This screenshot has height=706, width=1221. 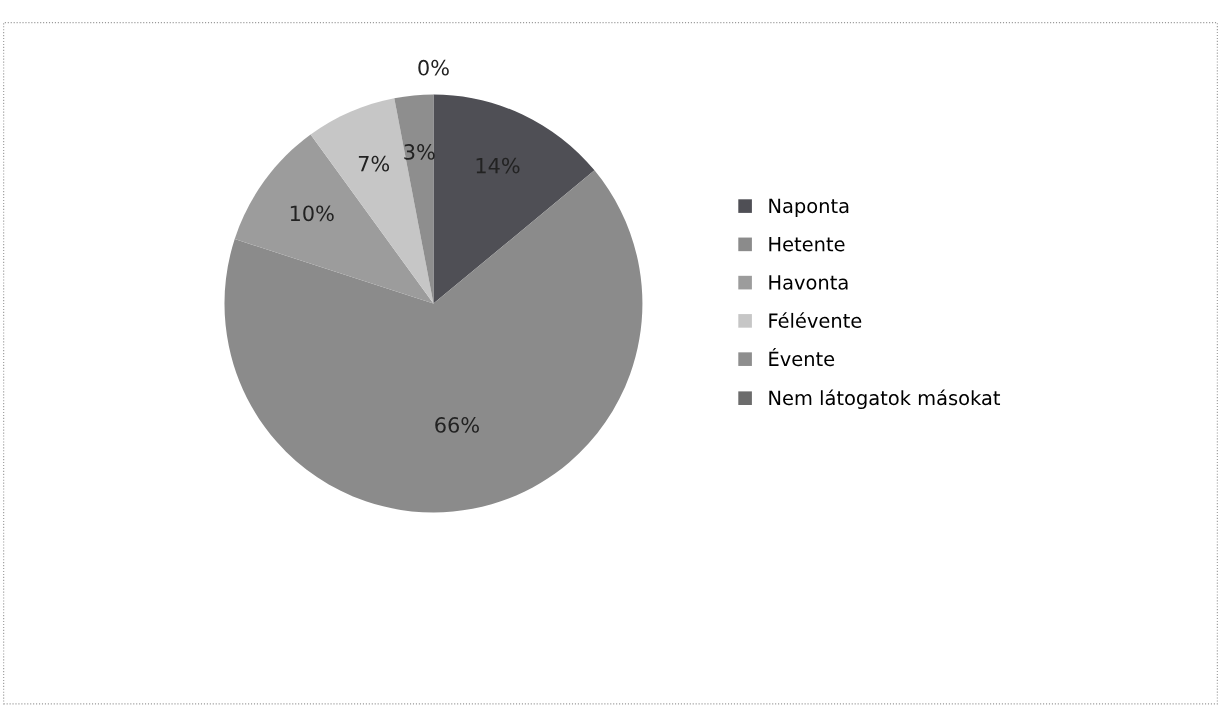 What do you see at coordinates (433, 67) in the screenshot?
I see `text: 0%` at bounding box center [433, 67].